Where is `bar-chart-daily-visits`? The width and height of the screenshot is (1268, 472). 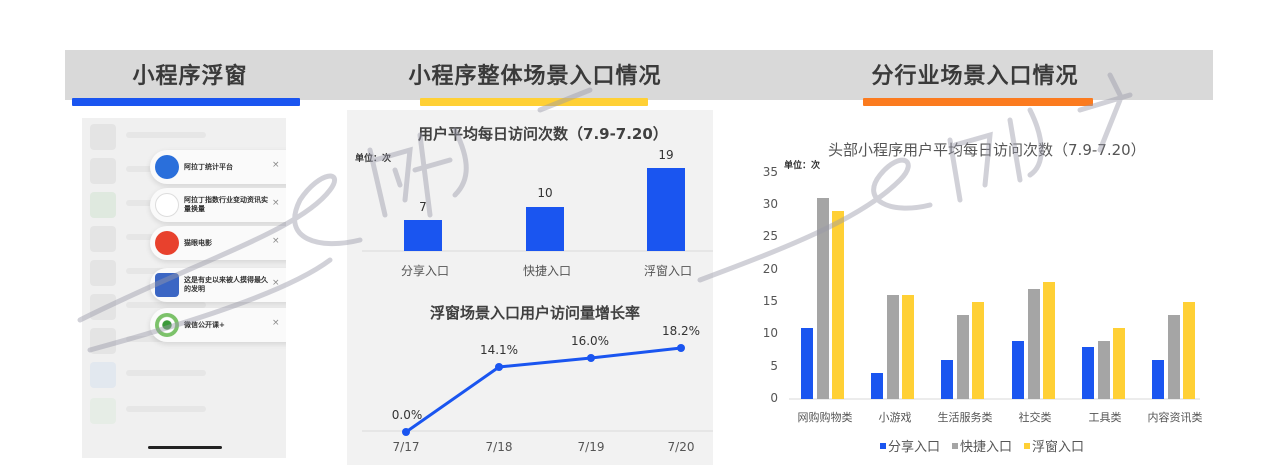
bar-chart-daily-visits is located at coordinates (537, 210).